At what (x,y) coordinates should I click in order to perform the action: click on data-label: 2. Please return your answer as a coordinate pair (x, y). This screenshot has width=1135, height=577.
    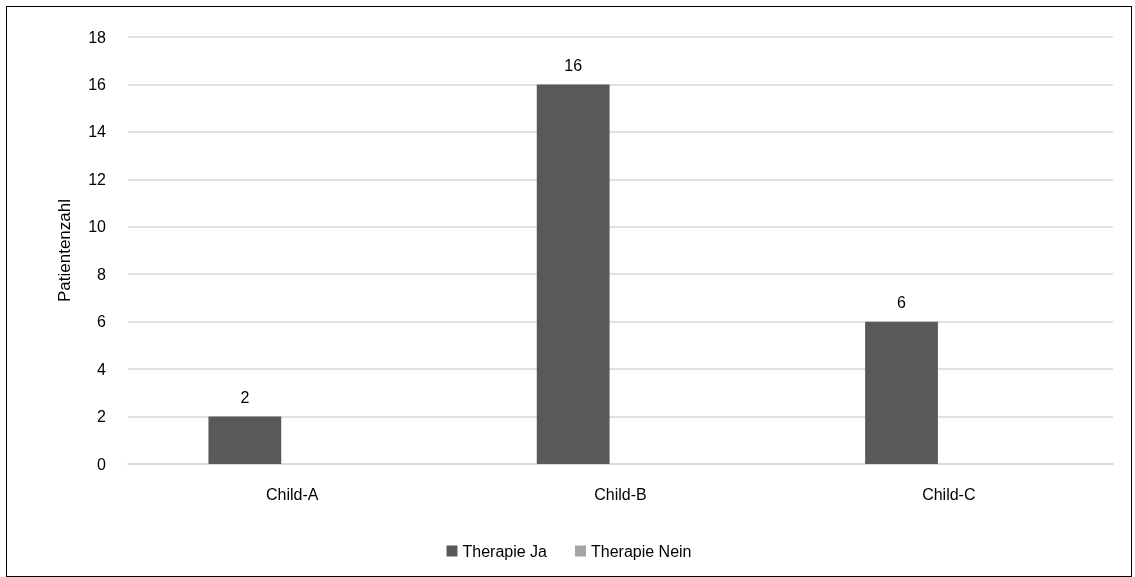
    Looking at the image, I should click on (245, 398).